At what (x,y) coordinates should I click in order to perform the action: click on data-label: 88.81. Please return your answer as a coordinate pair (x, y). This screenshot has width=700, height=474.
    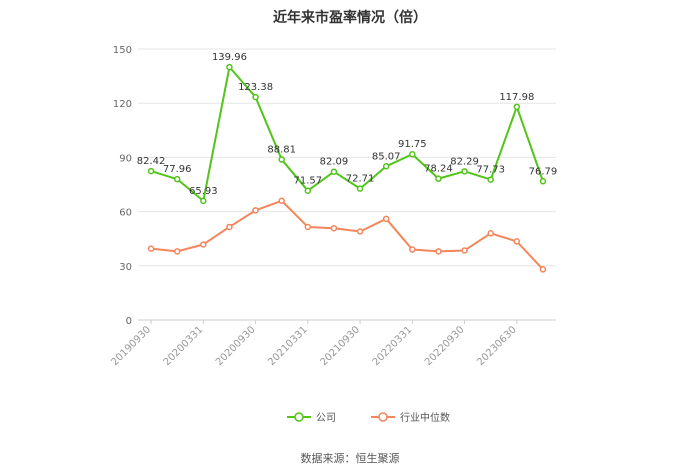
    Looking at the image, I should click on (281, 150).